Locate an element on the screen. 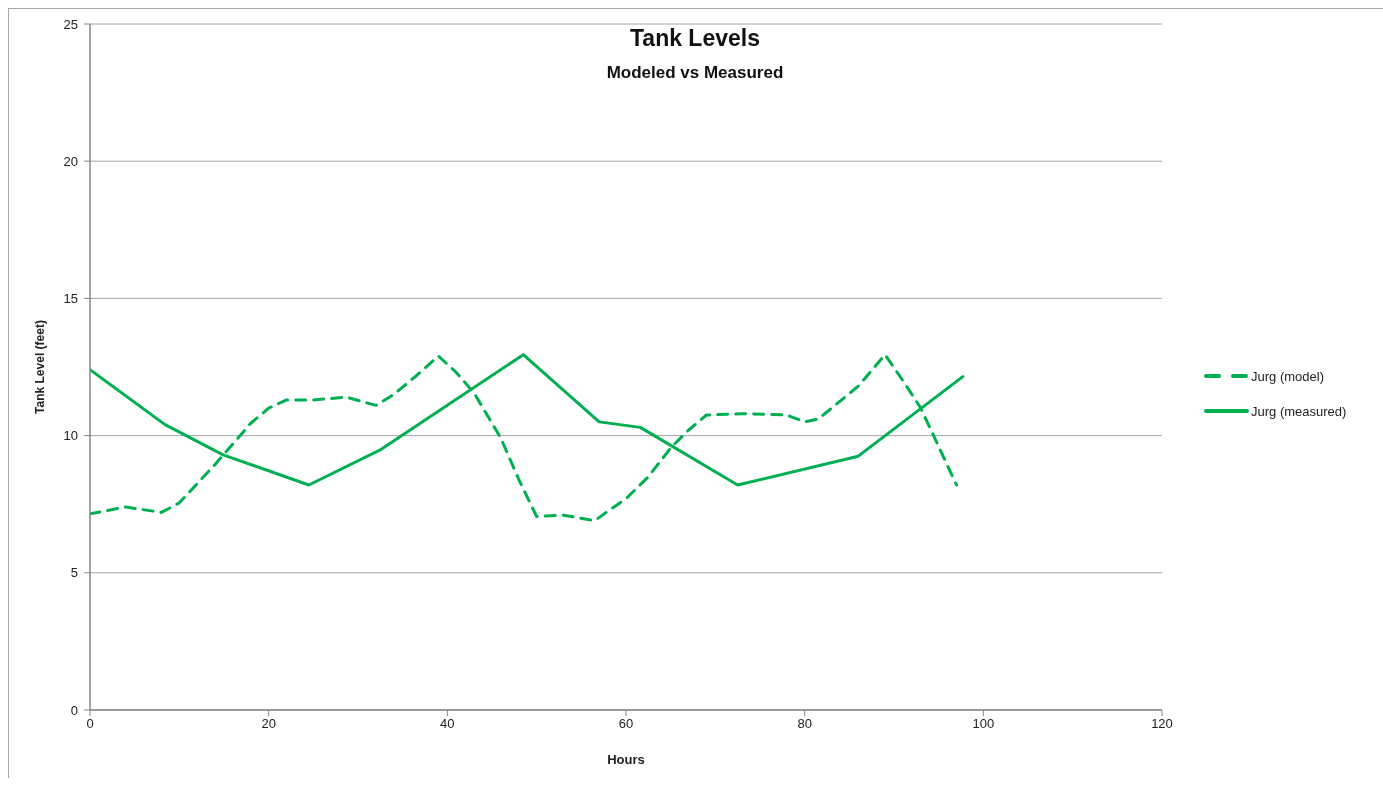  x-tick-label: 120 is located at coordinates (1162, 724).